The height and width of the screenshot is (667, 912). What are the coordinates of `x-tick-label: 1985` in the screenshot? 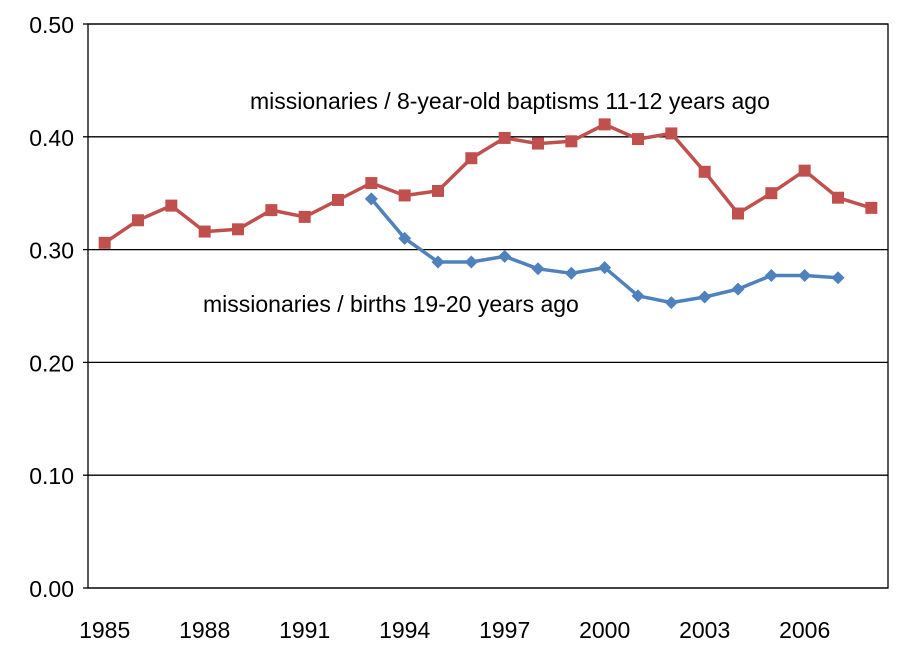 It's located at (104, 630).